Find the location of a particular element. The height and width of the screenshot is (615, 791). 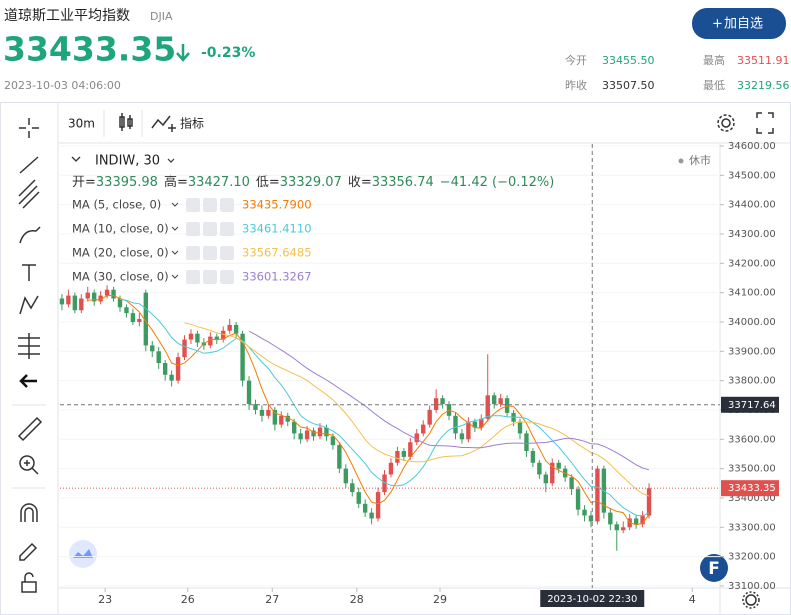

indicators: 指标 is located at coordinates (192, 123).